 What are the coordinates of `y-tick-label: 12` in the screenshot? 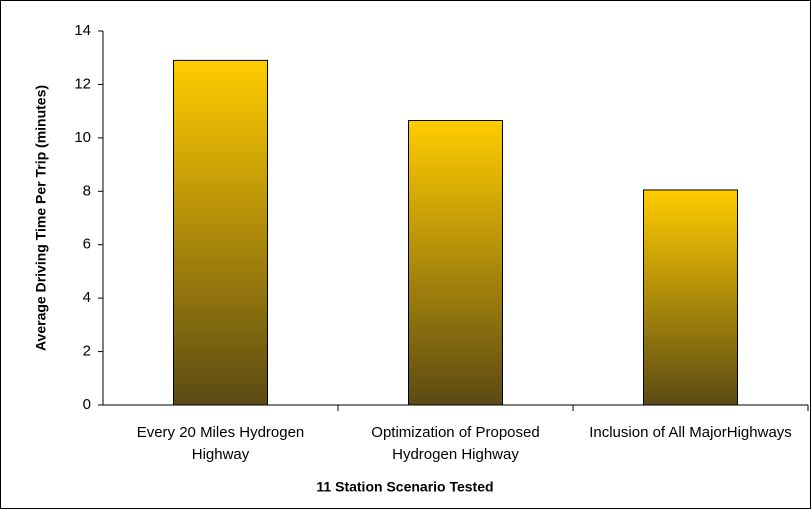 It's located at (82, 83).